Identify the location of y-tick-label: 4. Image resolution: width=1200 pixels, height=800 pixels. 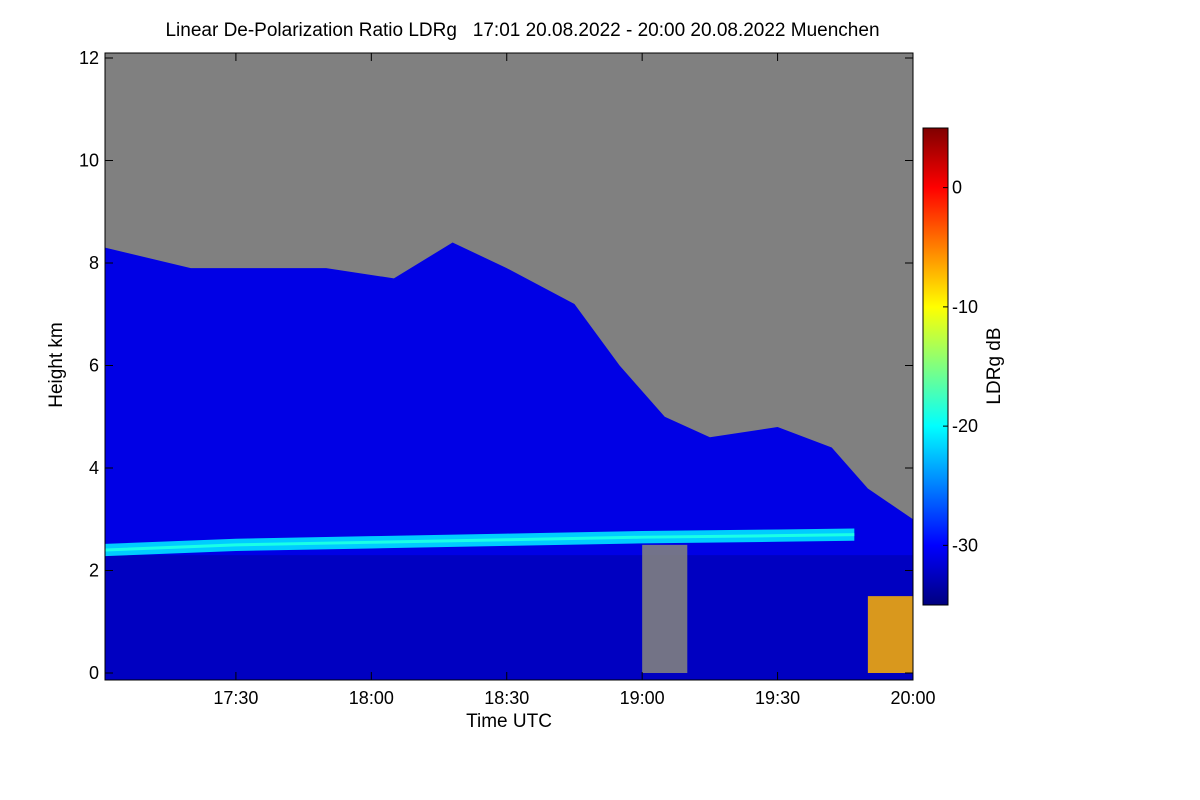
(94, 468).